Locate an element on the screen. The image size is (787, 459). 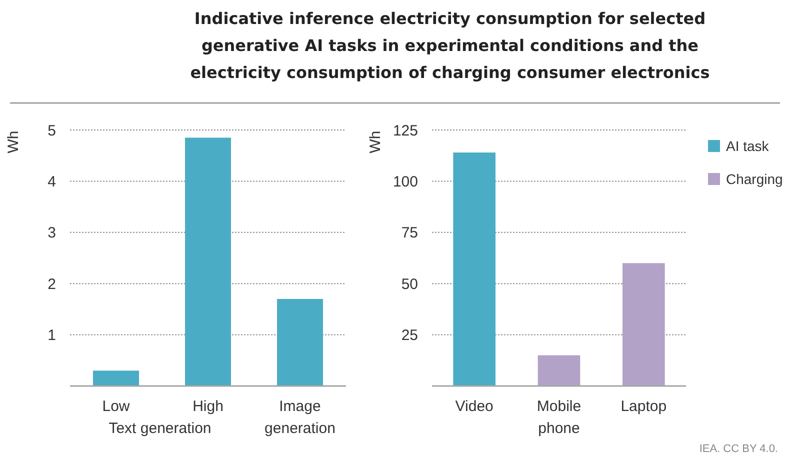
x-tick-label: High is located at coordinates (208, 406).